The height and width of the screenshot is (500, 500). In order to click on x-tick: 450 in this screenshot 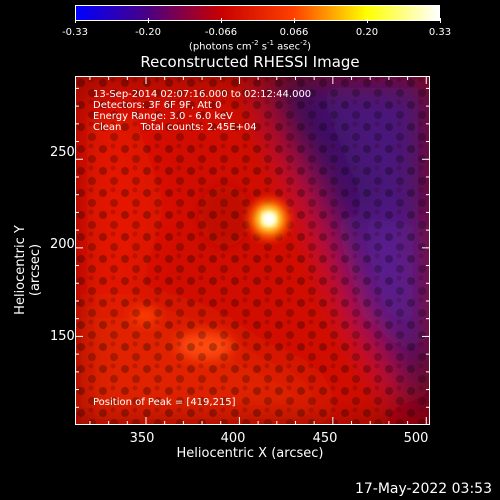, I will do `click(325, 438)`.